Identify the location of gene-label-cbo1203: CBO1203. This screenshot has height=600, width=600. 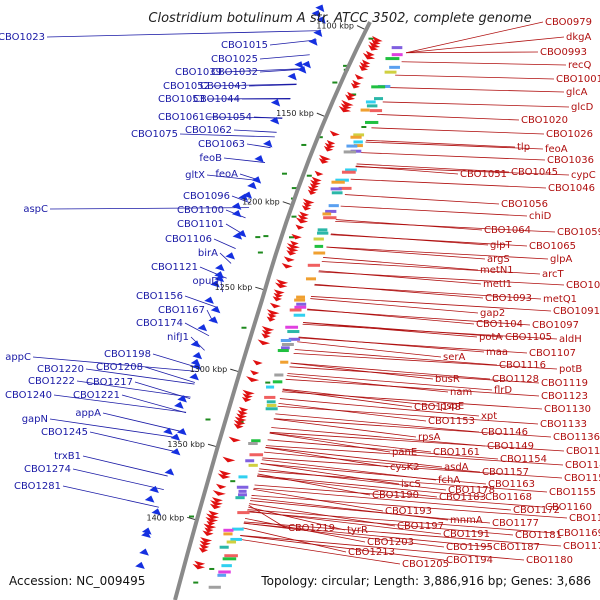
(390, 542).